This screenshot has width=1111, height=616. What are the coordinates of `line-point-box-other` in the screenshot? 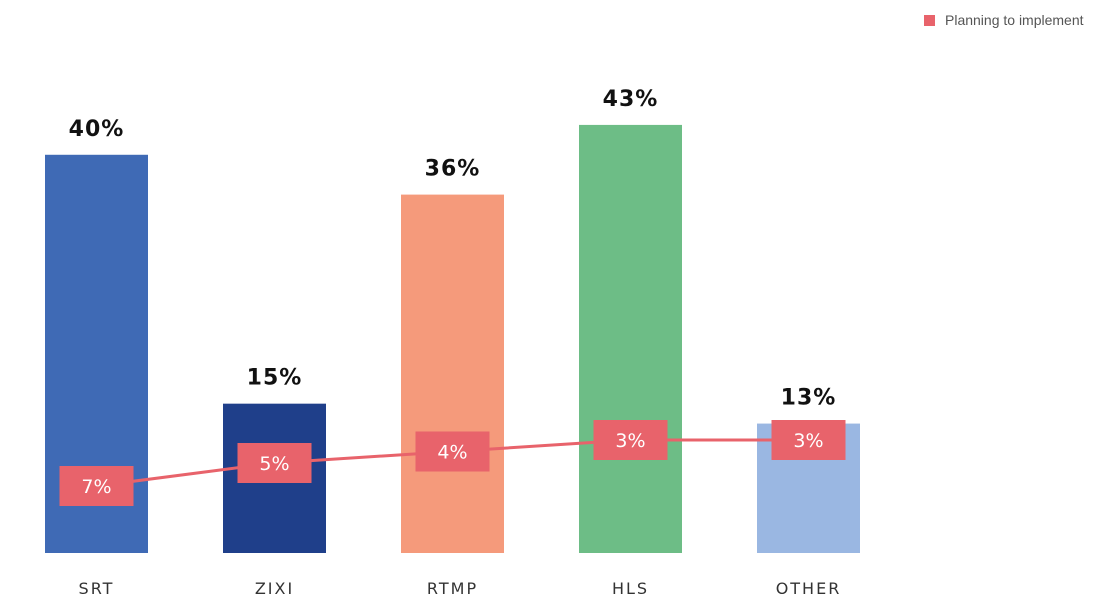 It's located at (808, 440).